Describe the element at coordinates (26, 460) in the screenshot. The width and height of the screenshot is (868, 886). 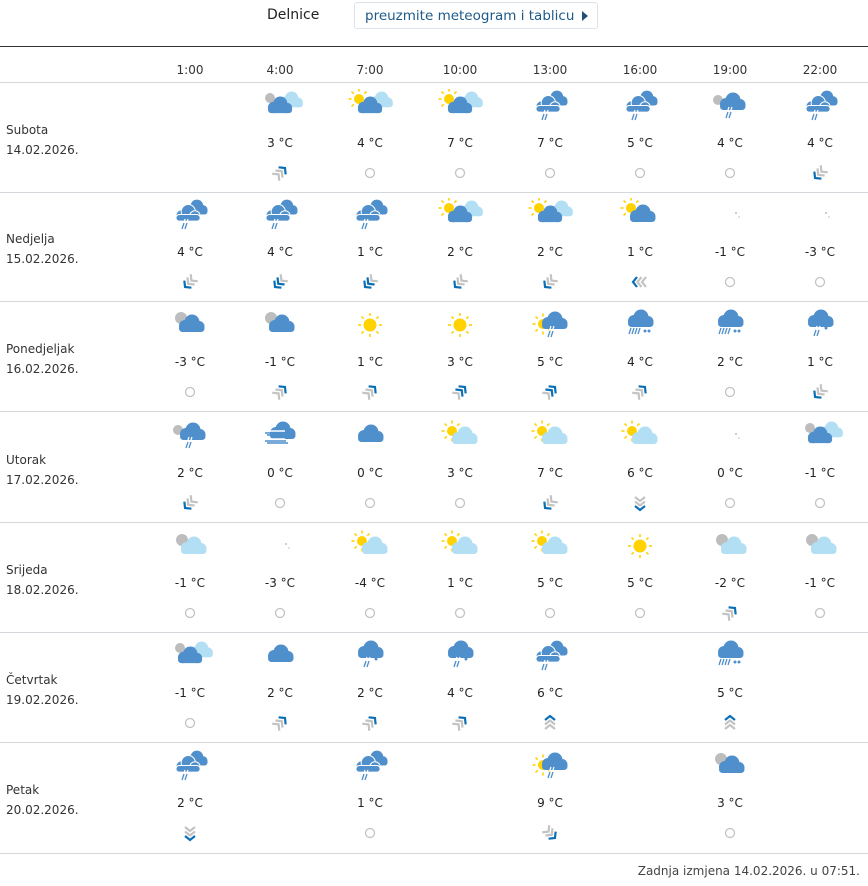
I see `day-name: Utorak` at that location.